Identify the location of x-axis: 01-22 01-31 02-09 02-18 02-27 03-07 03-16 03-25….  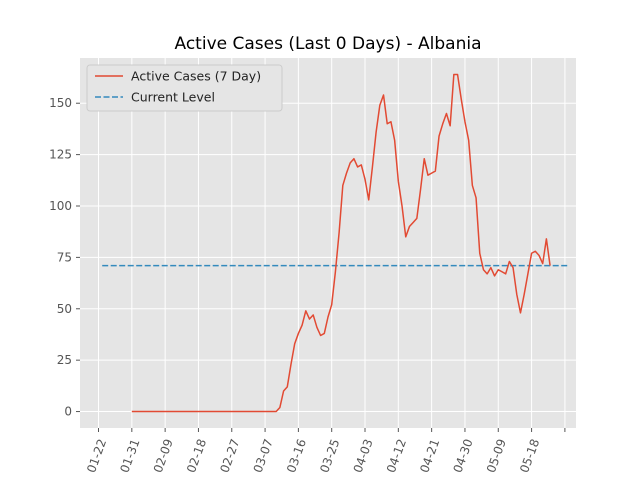
(325, 451).